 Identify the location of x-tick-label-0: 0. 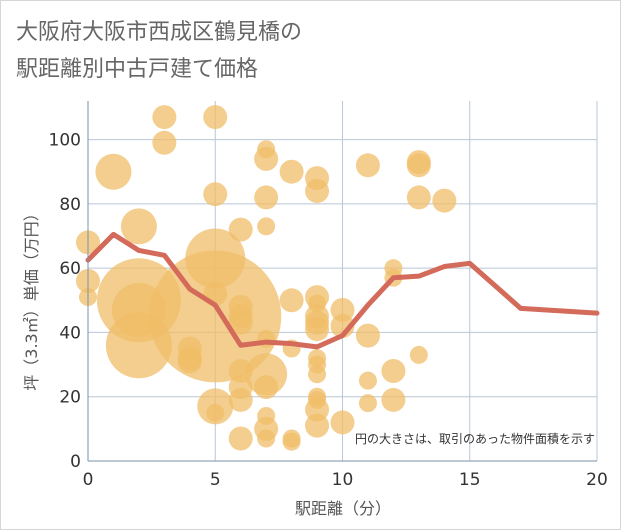
(88, 480).